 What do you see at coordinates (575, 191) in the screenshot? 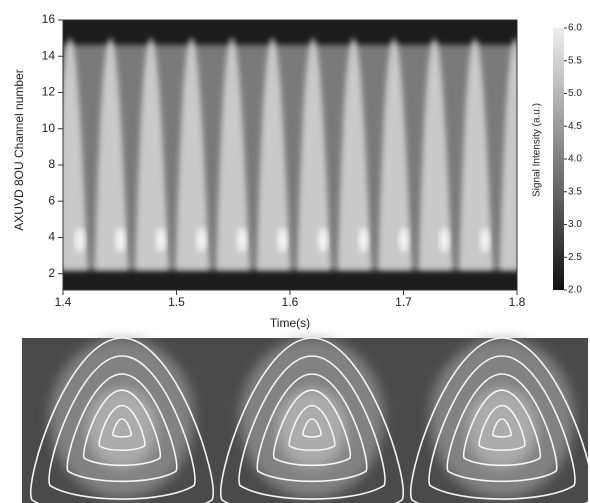
I see `colorbar-tick-label: 3.5` at bounding box center [575, 191].